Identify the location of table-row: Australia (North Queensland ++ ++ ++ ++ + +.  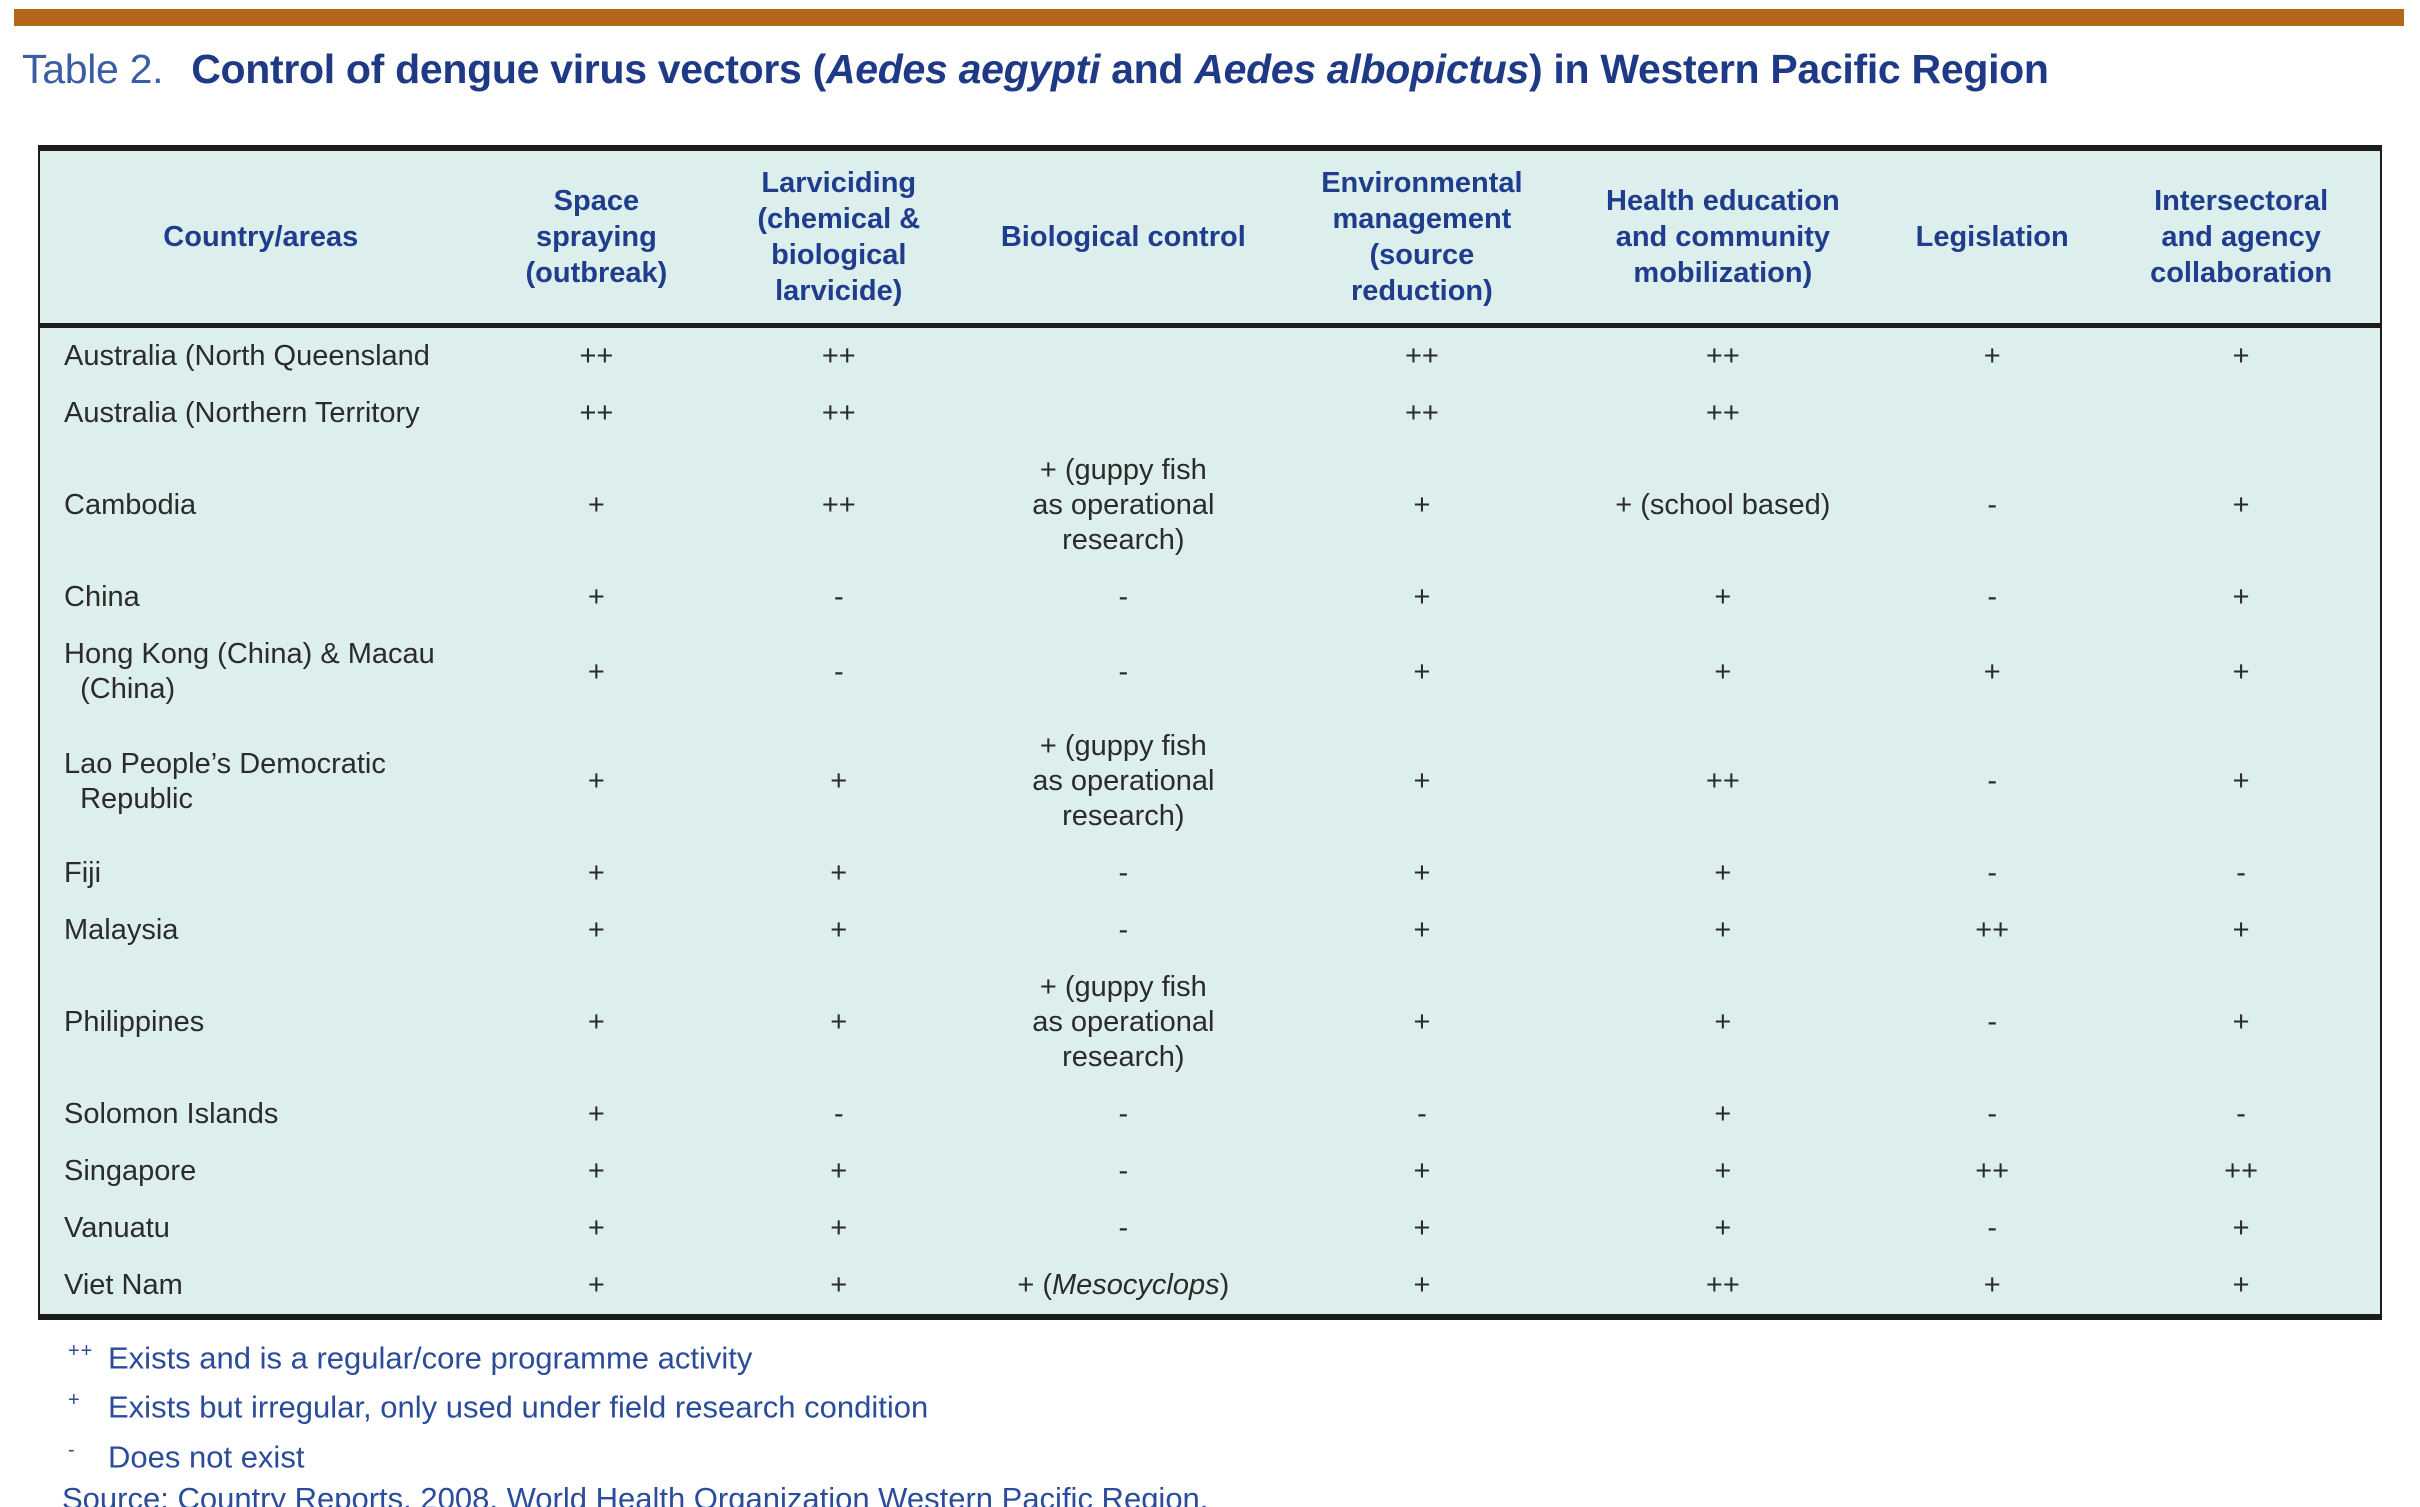
(1210, 356).